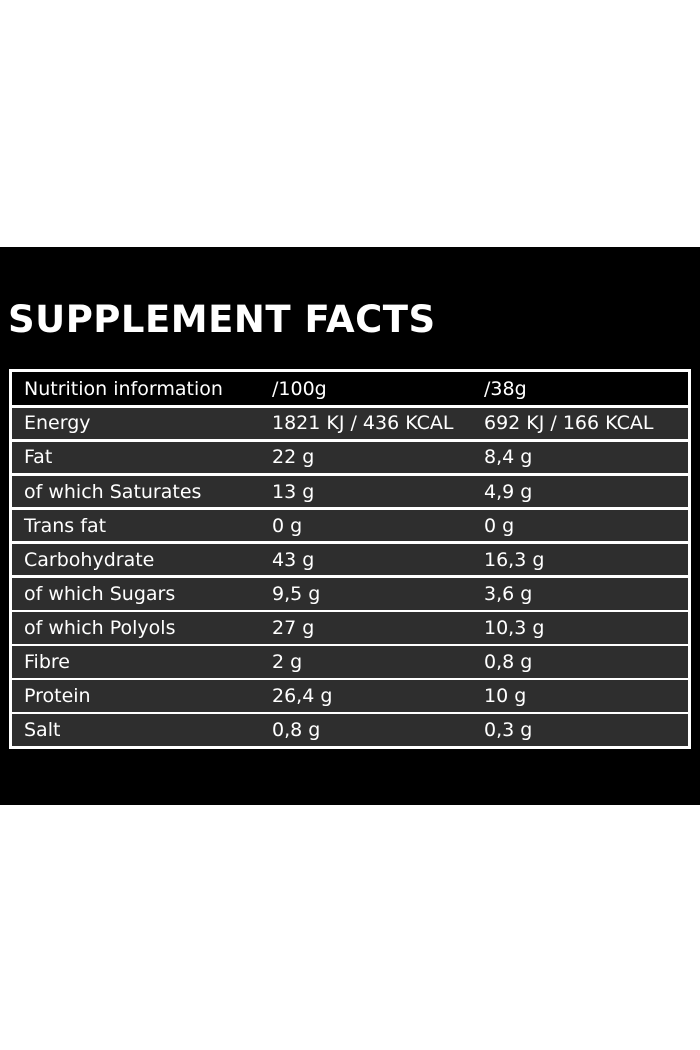  What do you see at coordinates (302, 696) in the screenshot?
I see `table-row-cell: 26,4 g` at bounding box center [302, 696].